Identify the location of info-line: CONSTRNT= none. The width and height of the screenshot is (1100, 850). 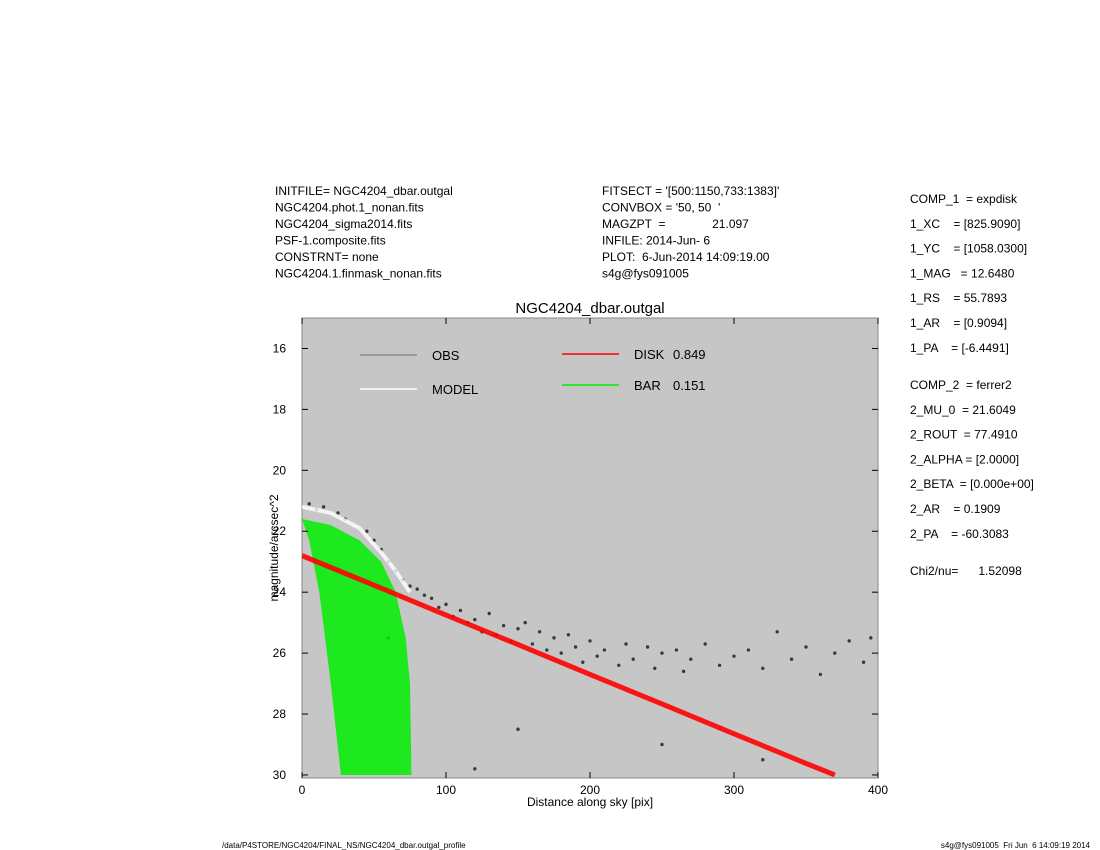
(327, 257).